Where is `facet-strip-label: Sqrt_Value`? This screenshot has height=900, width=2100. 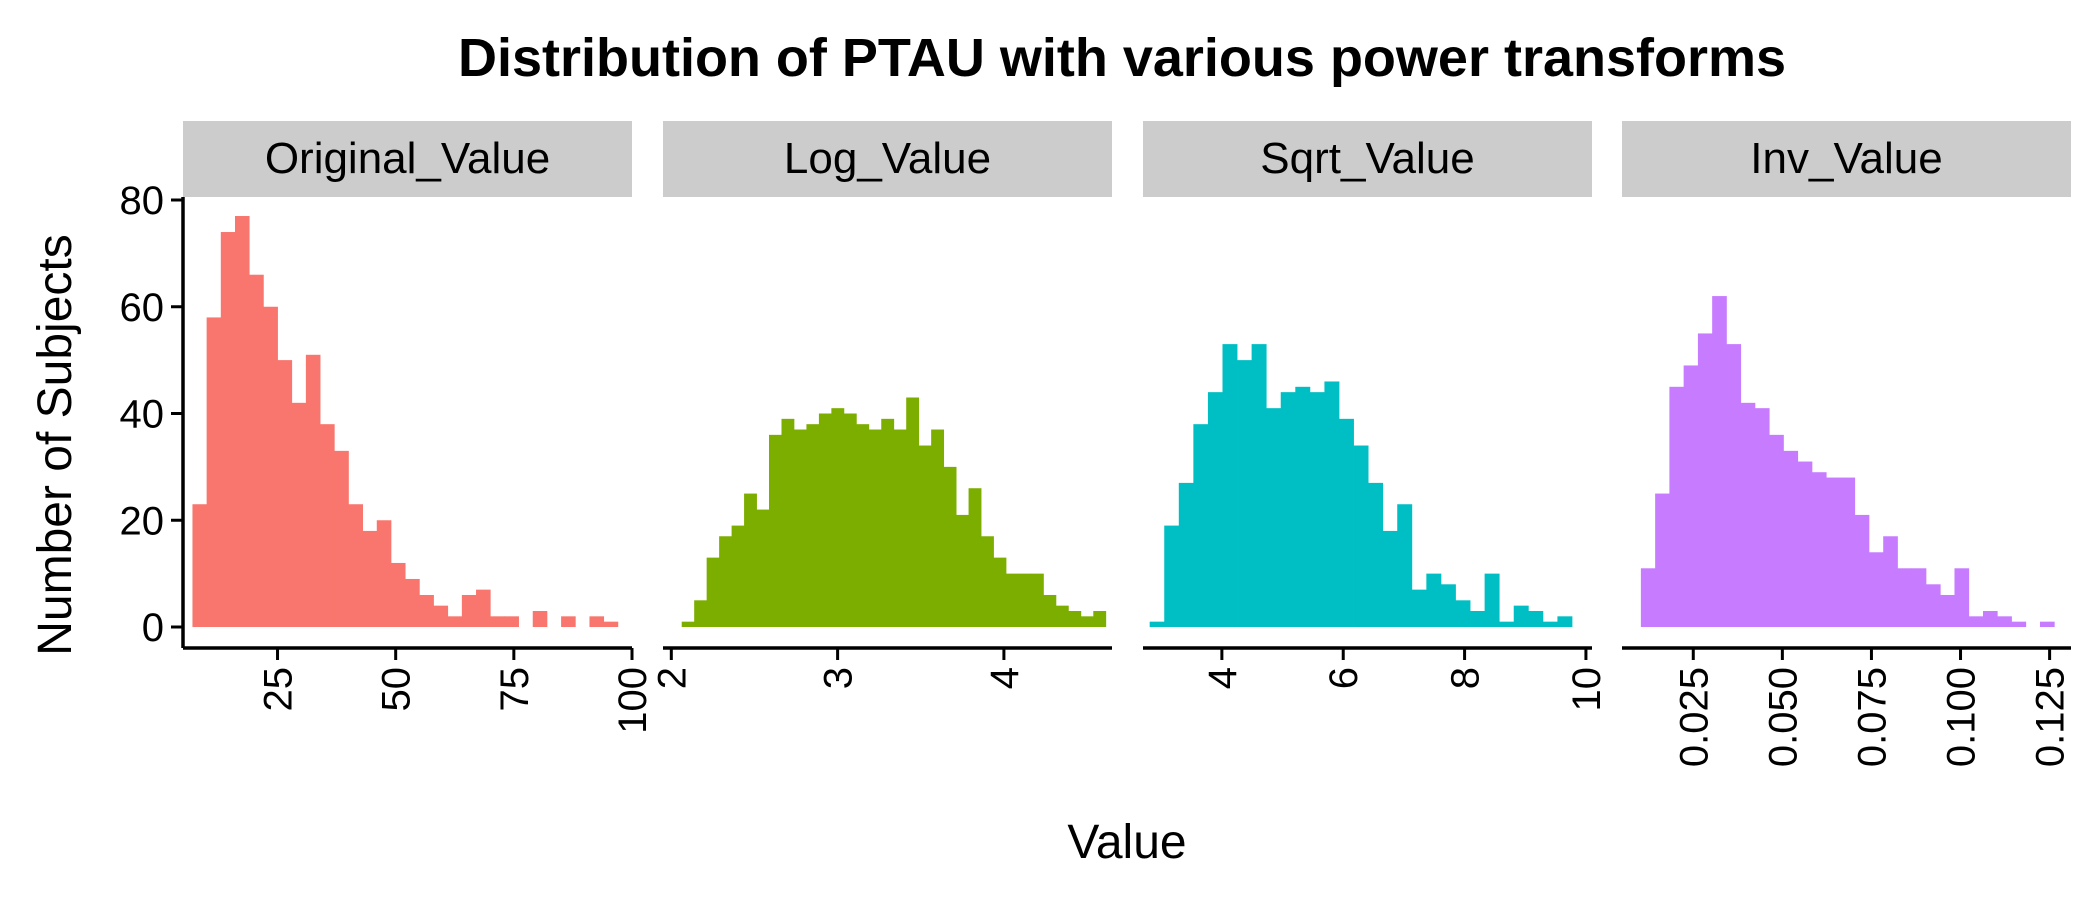
facet-strip-label: Sqrt_Value is located at coordinates (1367, 158).